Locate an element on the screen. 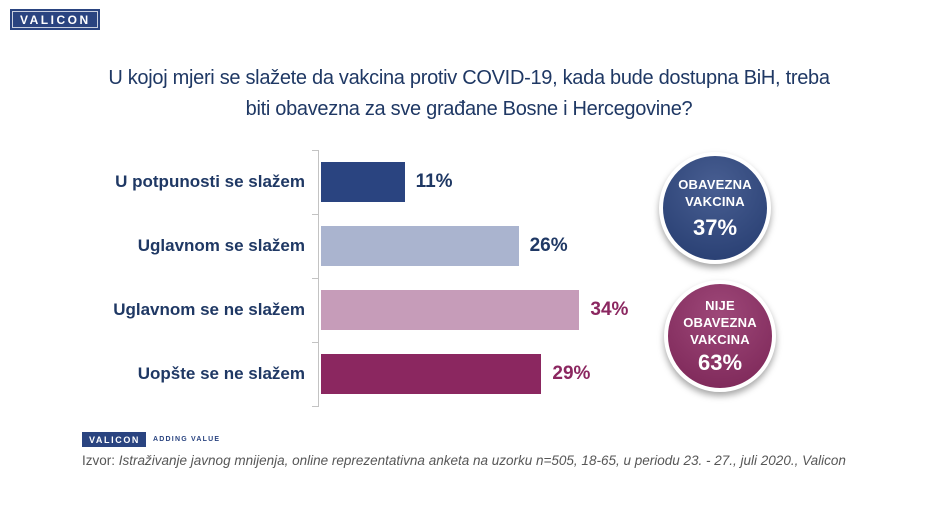  bar-row: Uopšte se ne slažem 29% is located at coordinates (399, 374).